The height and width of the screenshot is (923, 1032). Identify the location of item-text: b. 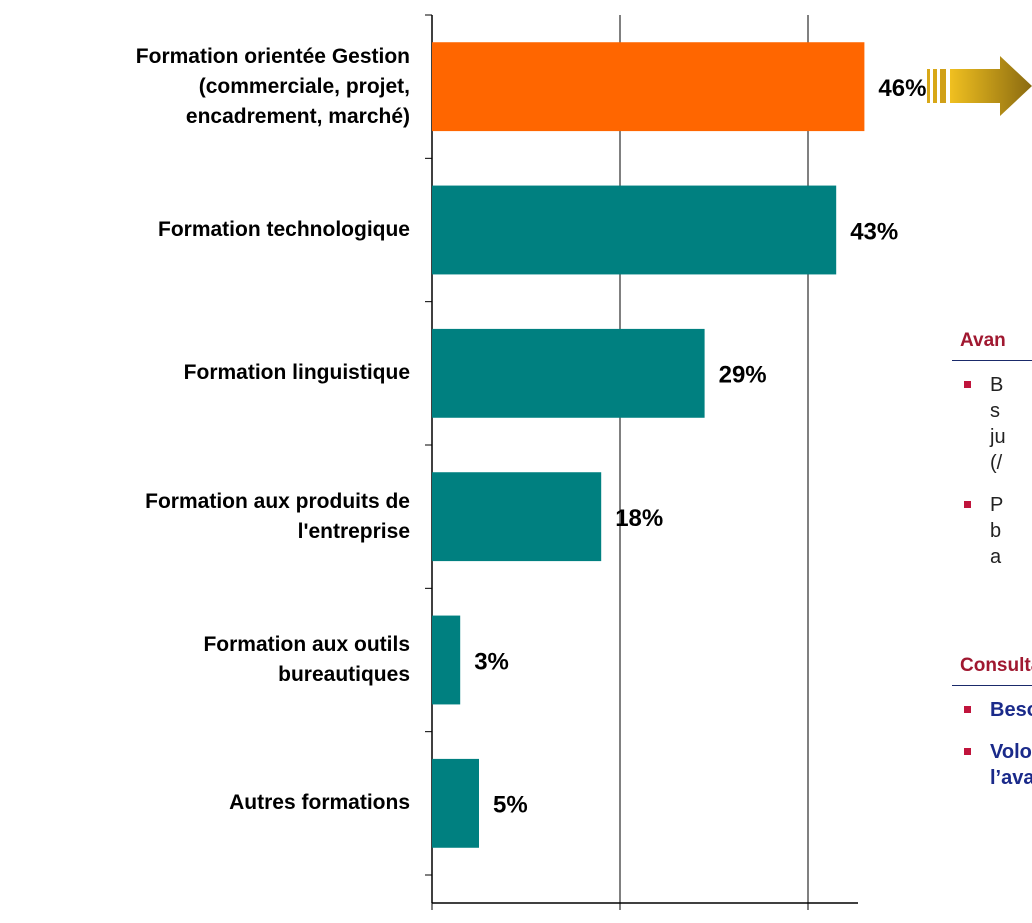
(996, 531).